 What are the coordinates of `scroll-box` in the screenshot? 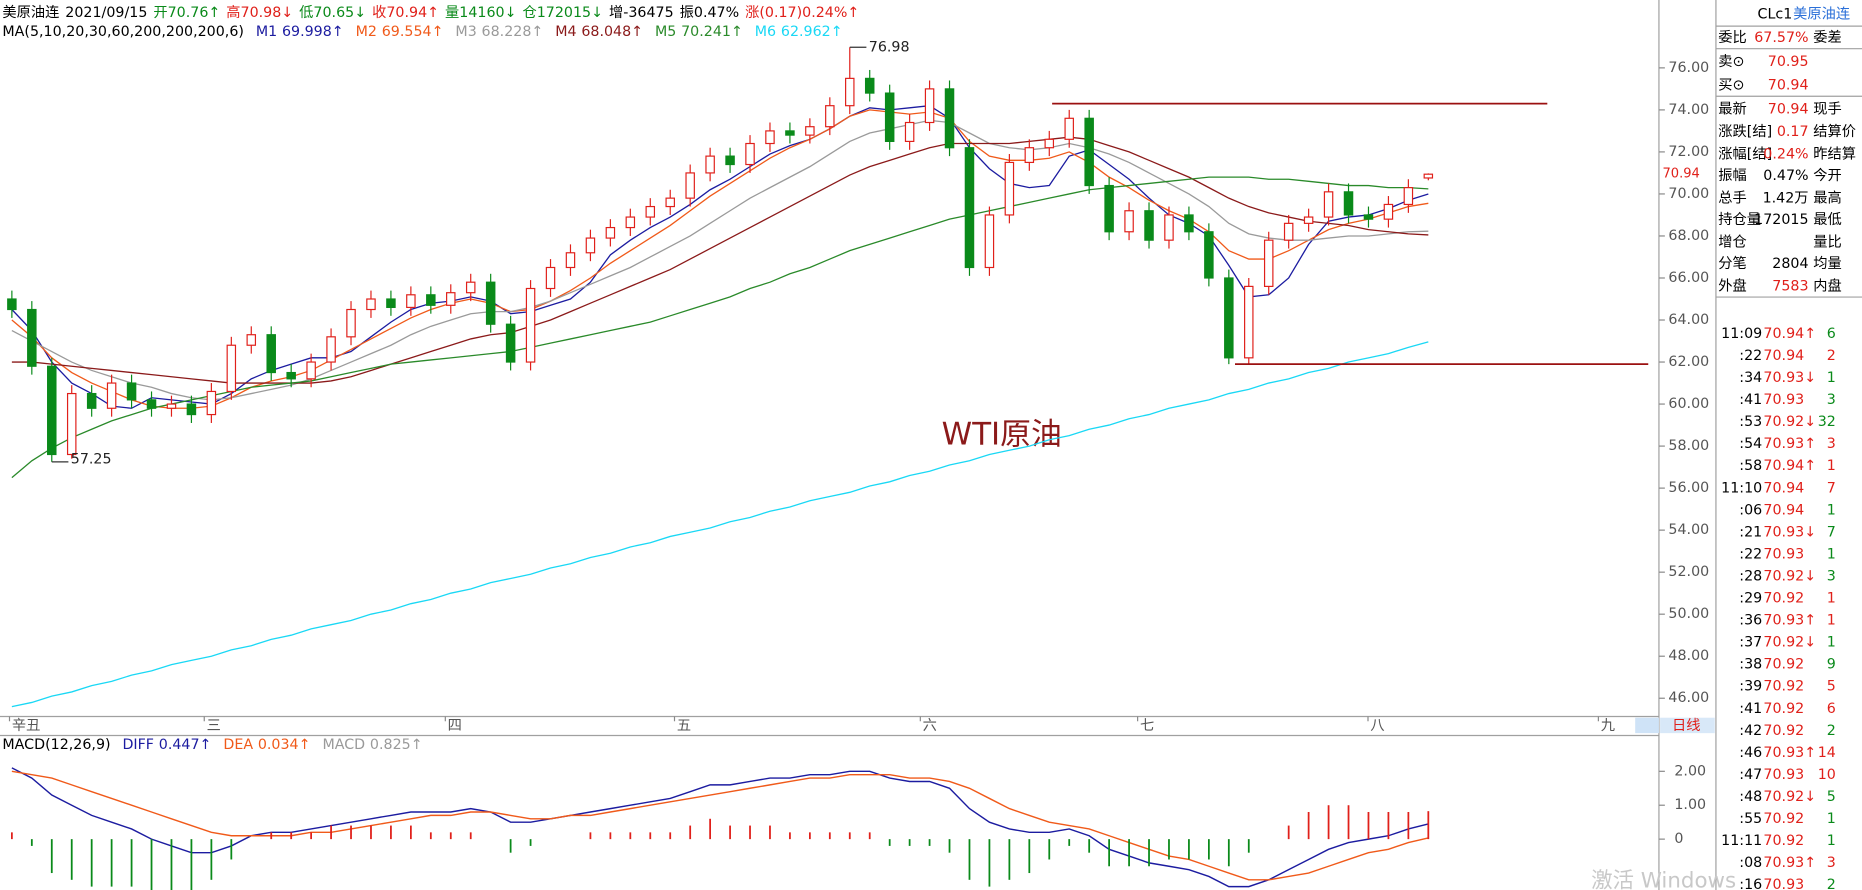 It's located at (1647, 725).